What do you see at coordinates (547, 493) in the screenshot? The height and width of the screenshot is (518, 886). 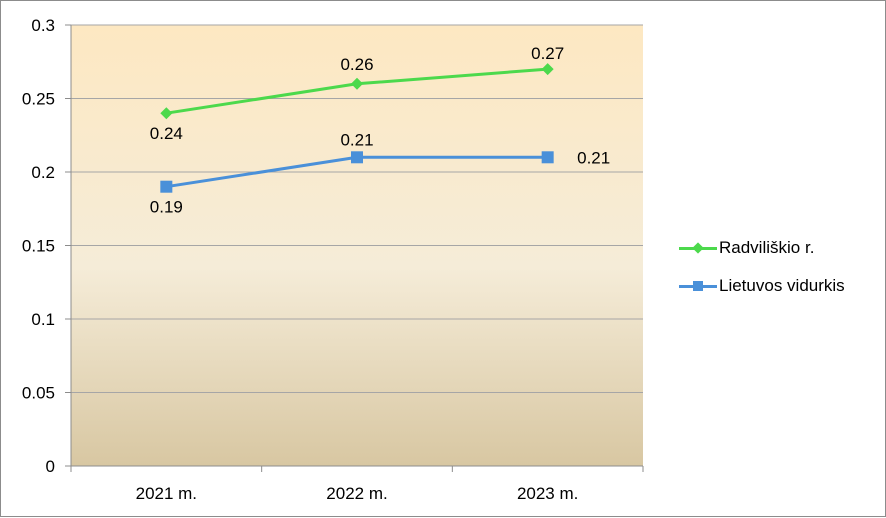 I see `x-tick-label: 2023 m.` at bounding box center [547, 493].